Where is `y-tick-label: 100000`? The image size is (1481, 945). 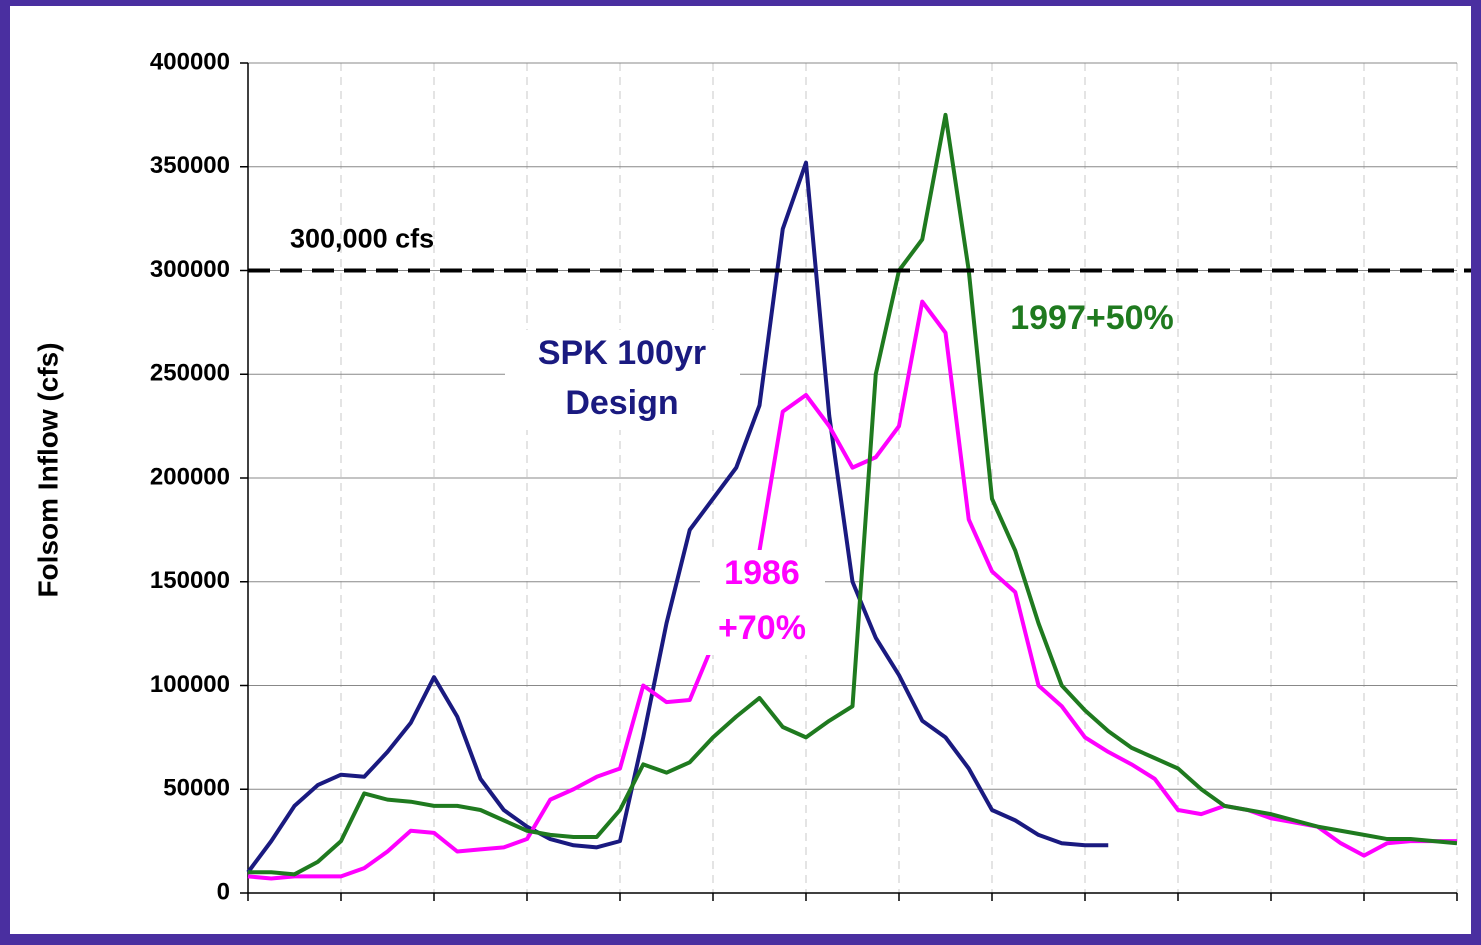 y-tick-label: 100000 is located at coordinates (190, 684).